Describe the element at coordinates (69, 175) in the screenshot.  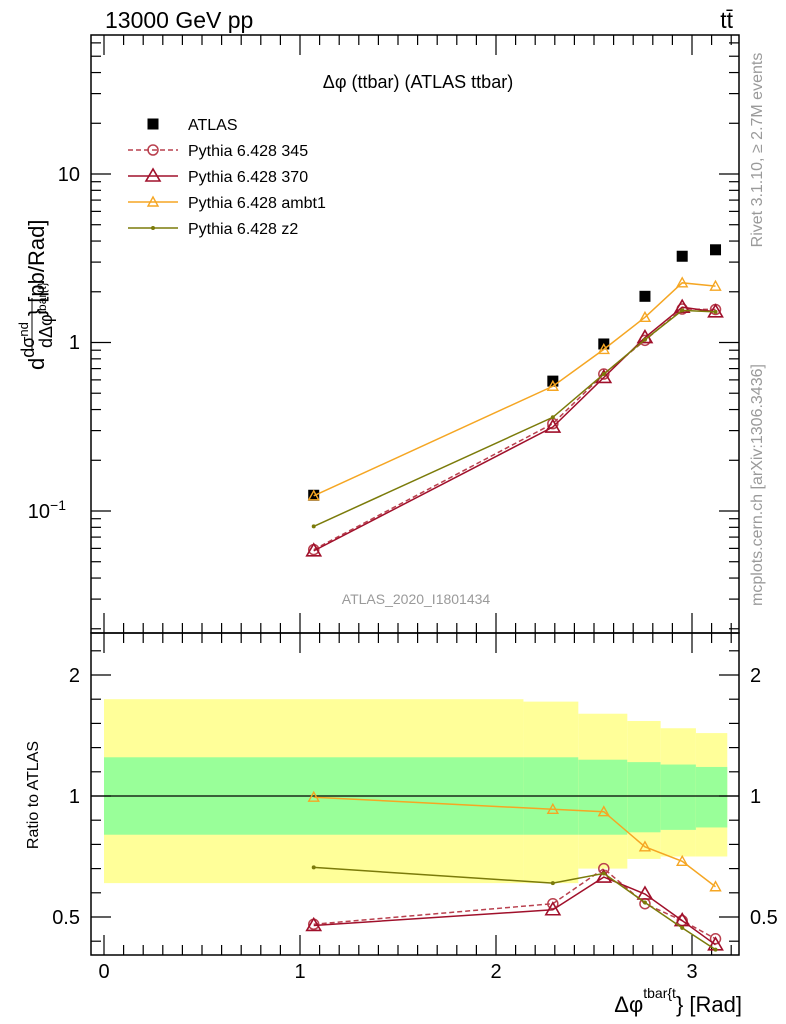
I see `ytick-label-10: 10` at that location.